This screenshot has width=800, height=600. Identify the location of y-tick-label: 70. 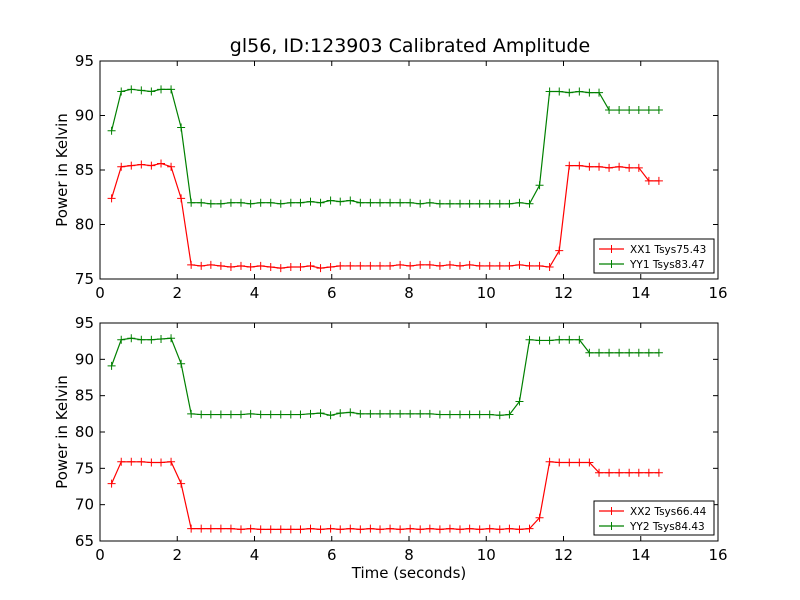
(84, 505).